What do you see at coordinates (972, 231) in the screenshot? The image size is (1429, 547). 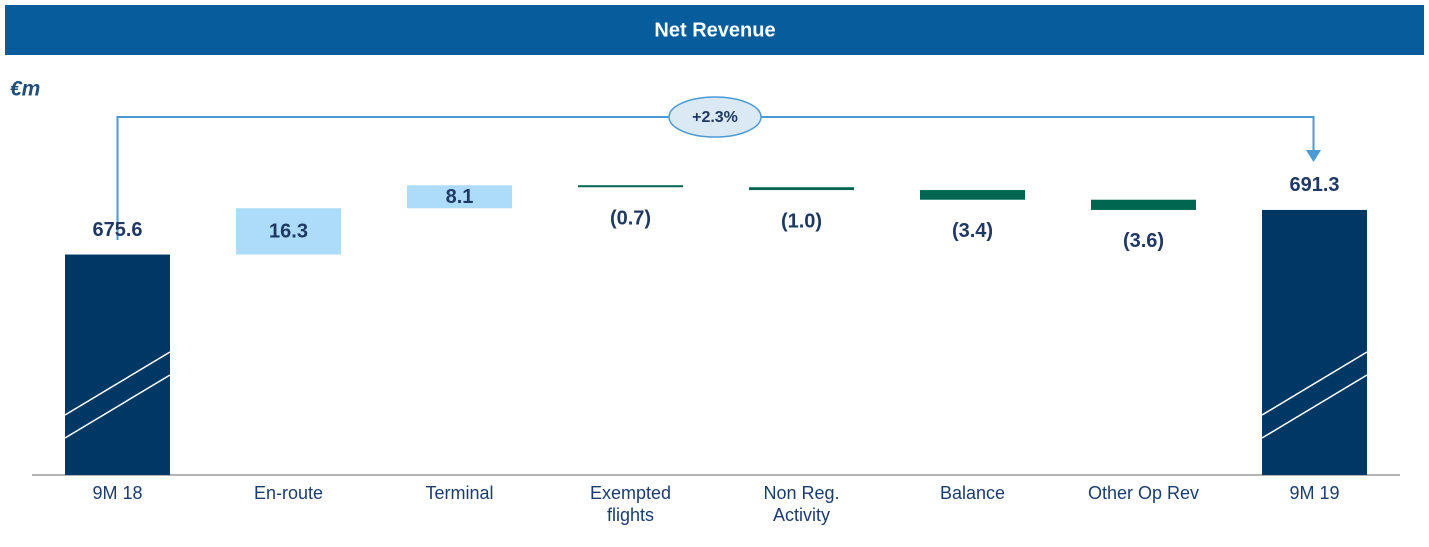 I see `value-label: (3.4)` at bounding box center [972, 231].